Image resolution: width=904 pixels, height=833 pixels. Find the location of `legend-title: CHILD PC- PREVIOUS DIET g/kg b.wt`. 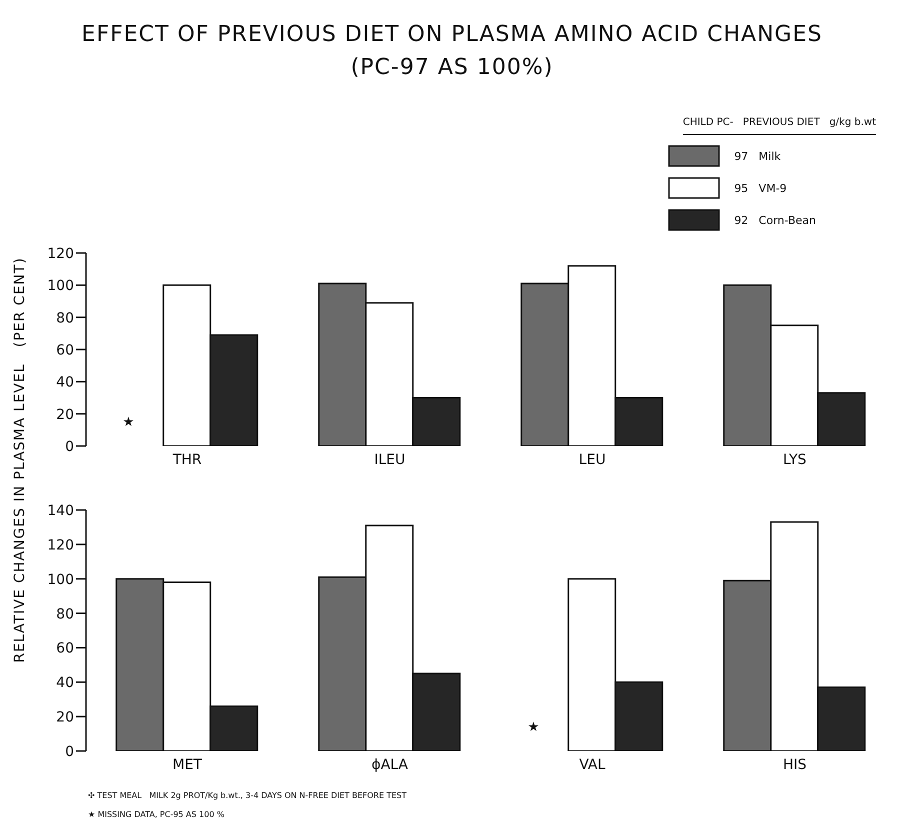

legend-title: CHILD PC- PREVIOUS DIET g/kg b.wt is located at coordinates (779, 126).